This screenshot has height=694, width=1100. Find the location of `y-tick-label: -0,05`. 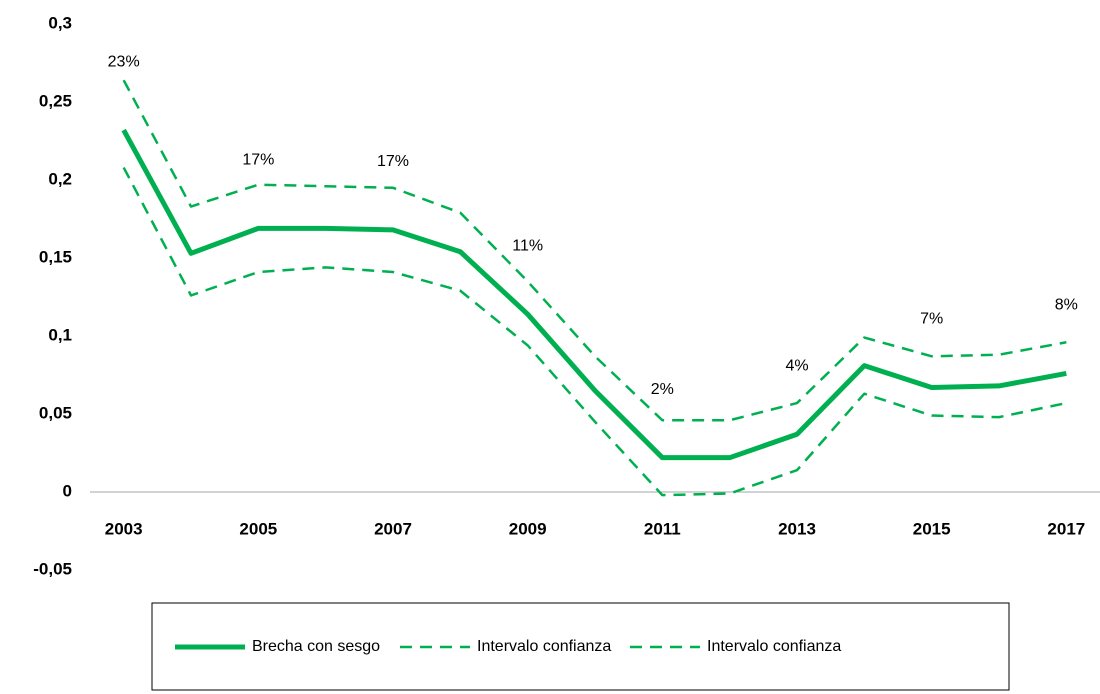

y-tick-label: -0,05 is located at coordinates (52, 568).